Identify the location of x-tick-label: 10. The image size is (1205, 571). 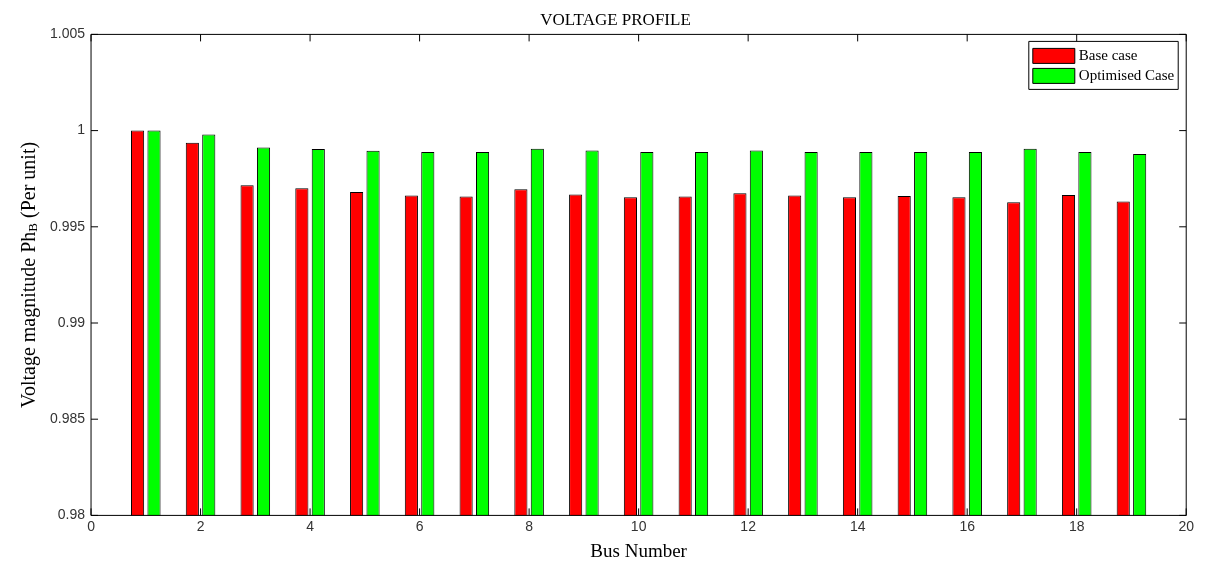
(638, 525).